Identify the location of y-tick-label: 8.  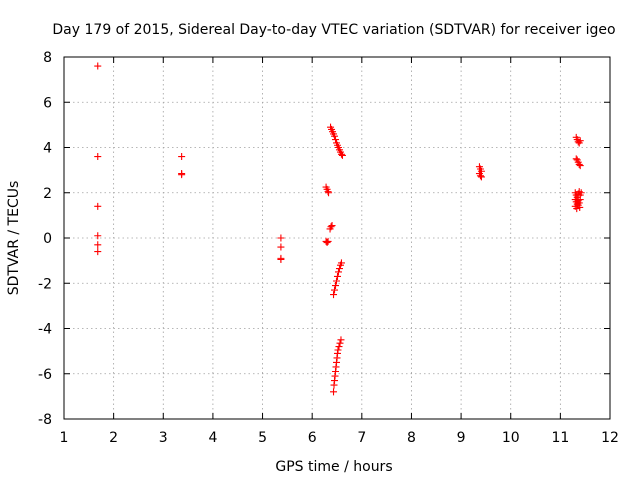
(47, 58).